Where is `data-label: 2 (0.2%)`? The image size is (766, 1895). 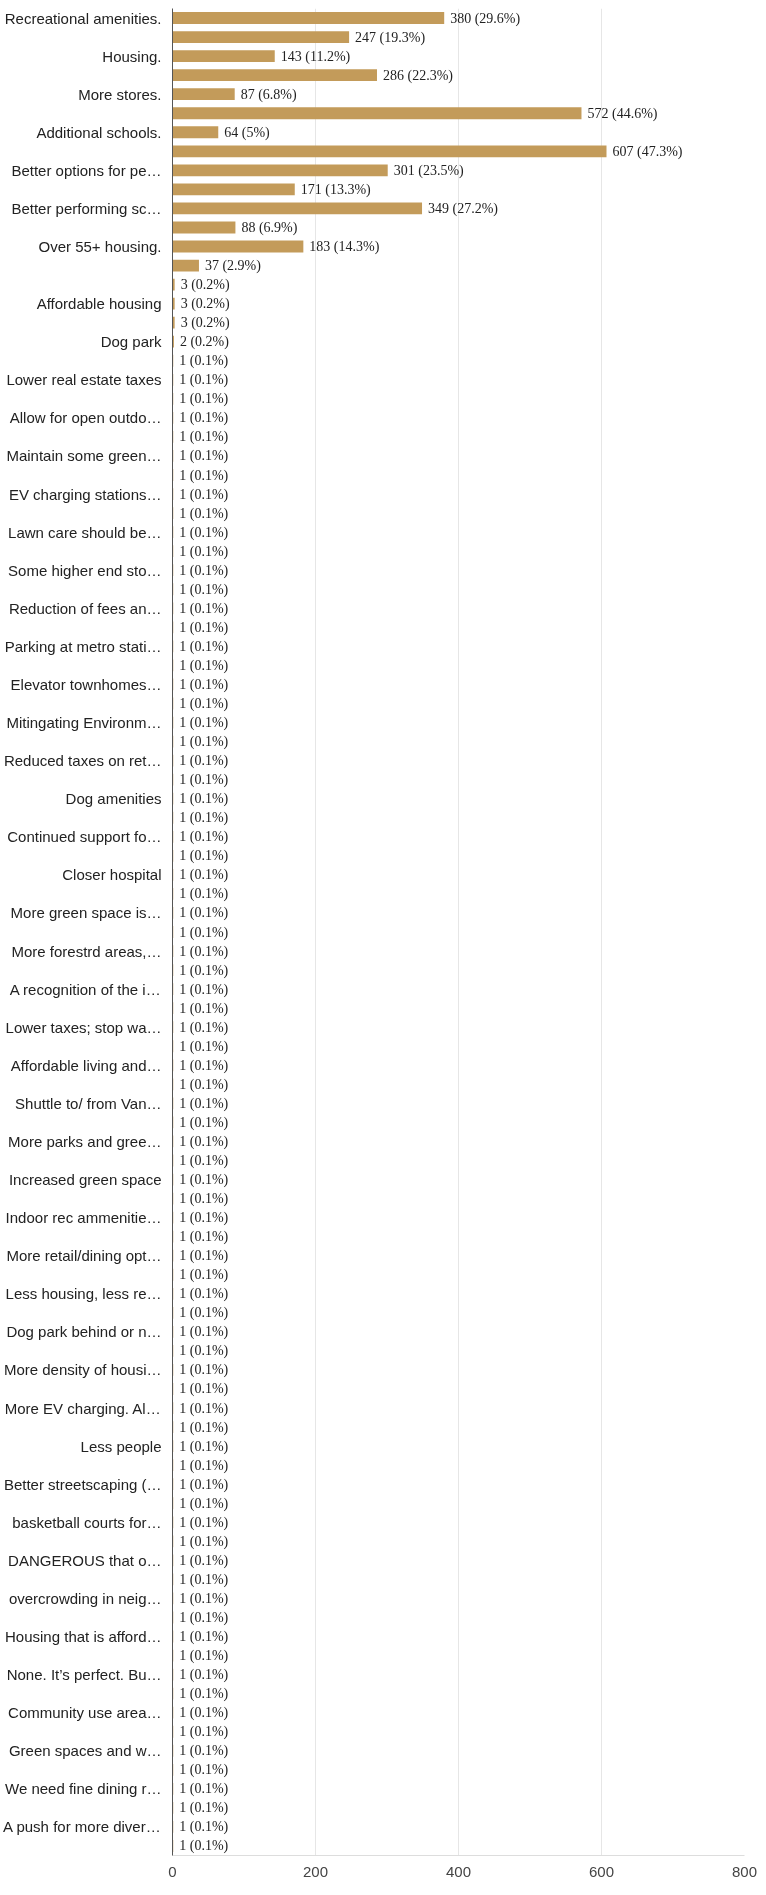
data-label: 2 (0.2%) is located at coordinates (204, 342).